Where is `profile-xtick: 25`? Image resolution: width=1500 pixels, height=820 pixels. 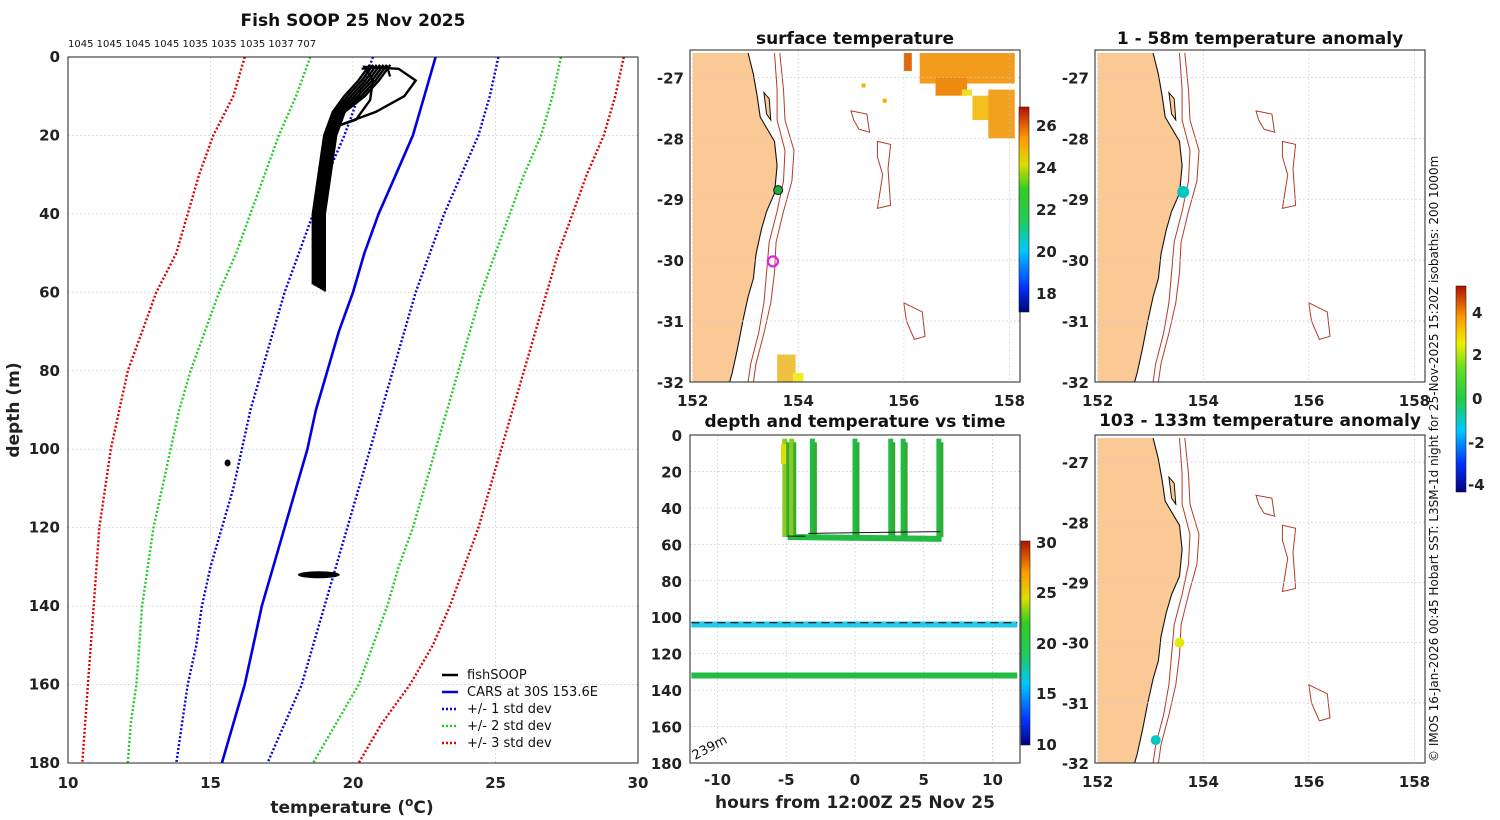
profile-xtick: 25 is located at coordinates (495, 783).